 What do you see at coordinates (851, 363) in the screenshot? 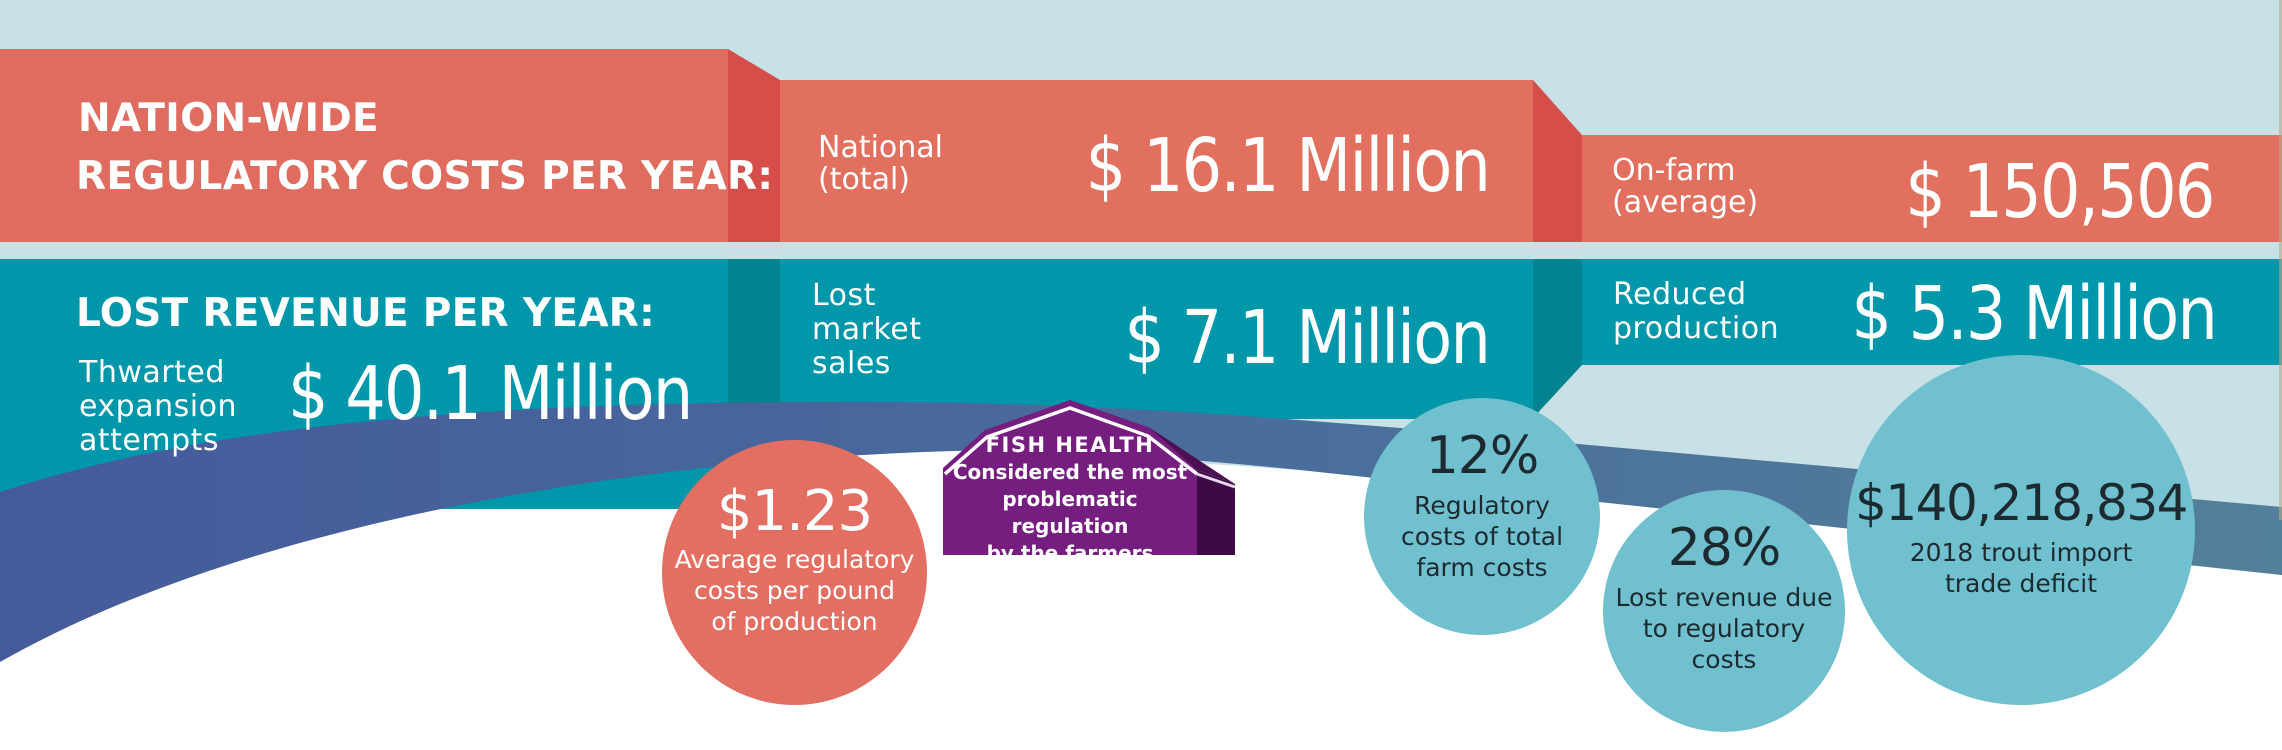
I see `lost-market-label-line3: sales` at bounding box center [851, 363].